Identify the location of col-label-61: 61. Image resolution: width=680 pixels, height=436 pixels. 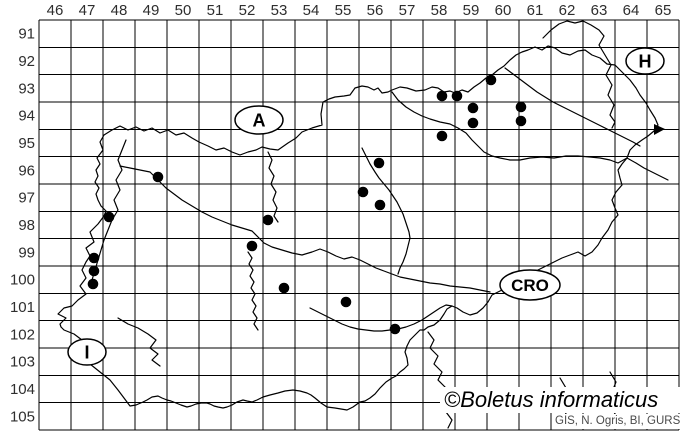
(535, 10).